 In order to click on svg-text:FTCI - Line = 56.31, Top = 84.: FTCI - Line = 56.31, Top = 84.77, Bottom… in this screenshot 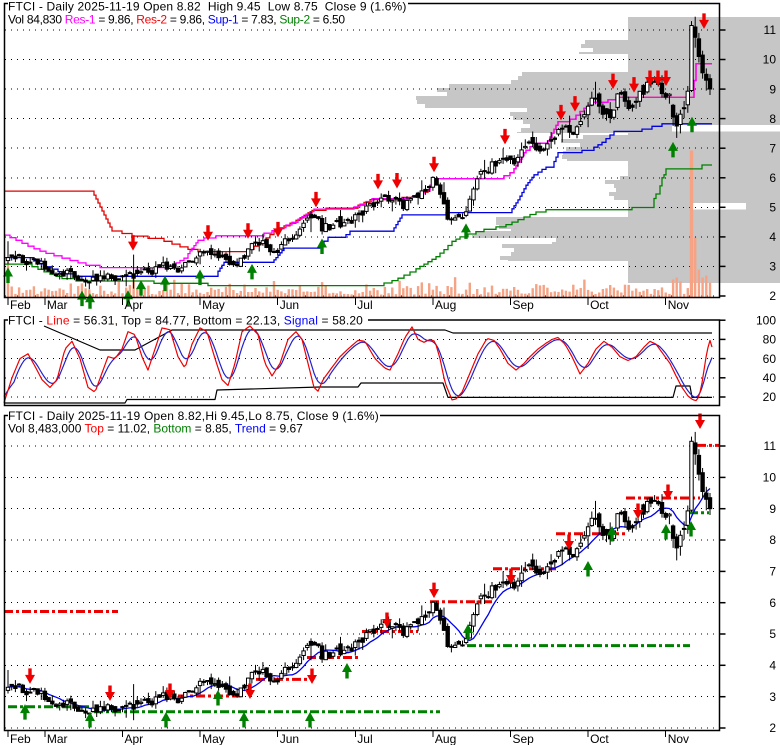, I will do `click(185, 321)`.